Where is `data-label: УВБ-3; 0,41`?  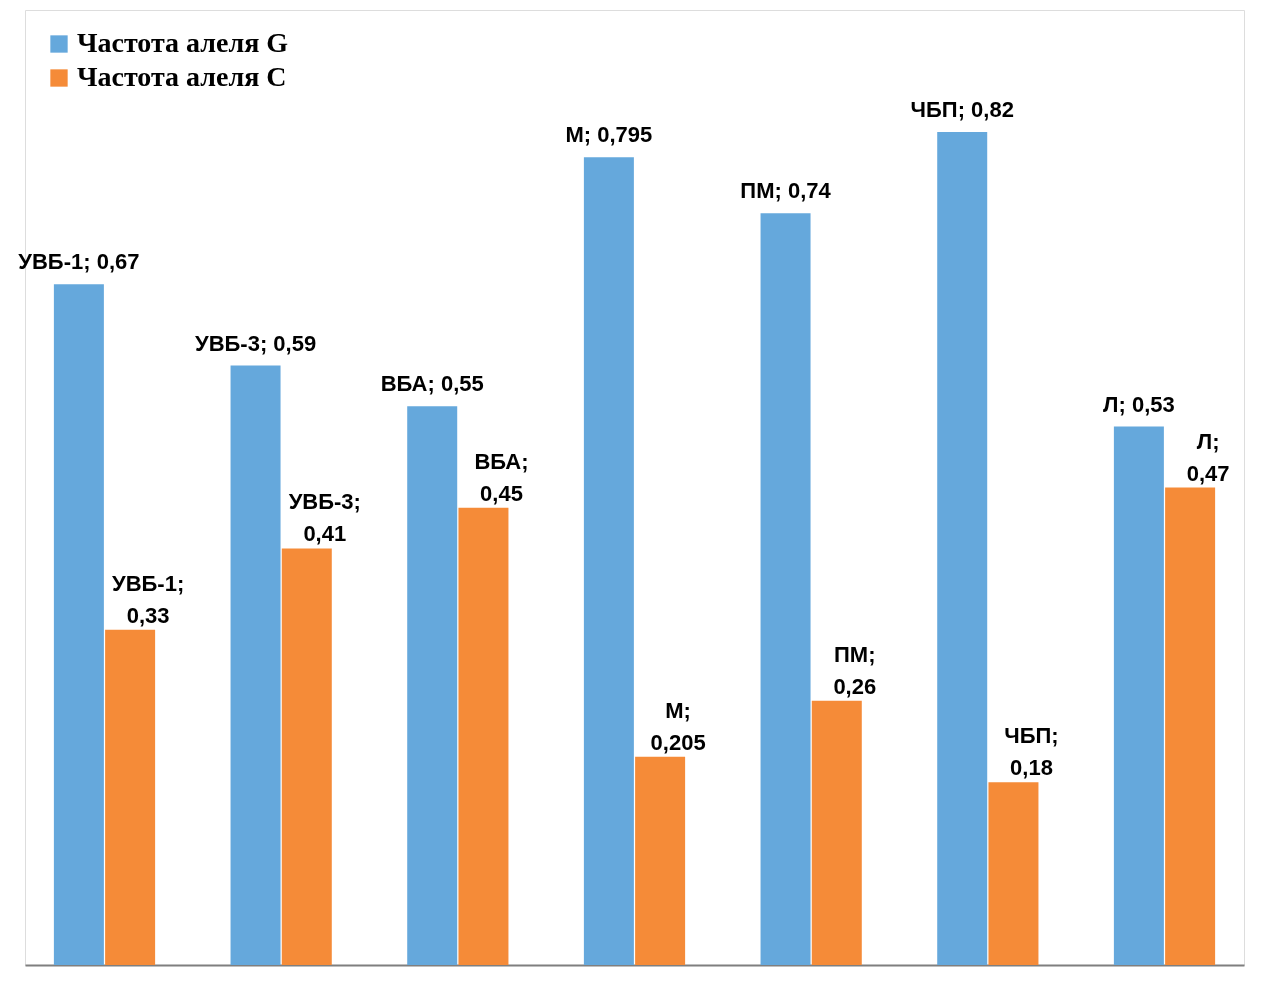 data-label: УВБ-3; 0,41 is located at coordinates (324, 518).